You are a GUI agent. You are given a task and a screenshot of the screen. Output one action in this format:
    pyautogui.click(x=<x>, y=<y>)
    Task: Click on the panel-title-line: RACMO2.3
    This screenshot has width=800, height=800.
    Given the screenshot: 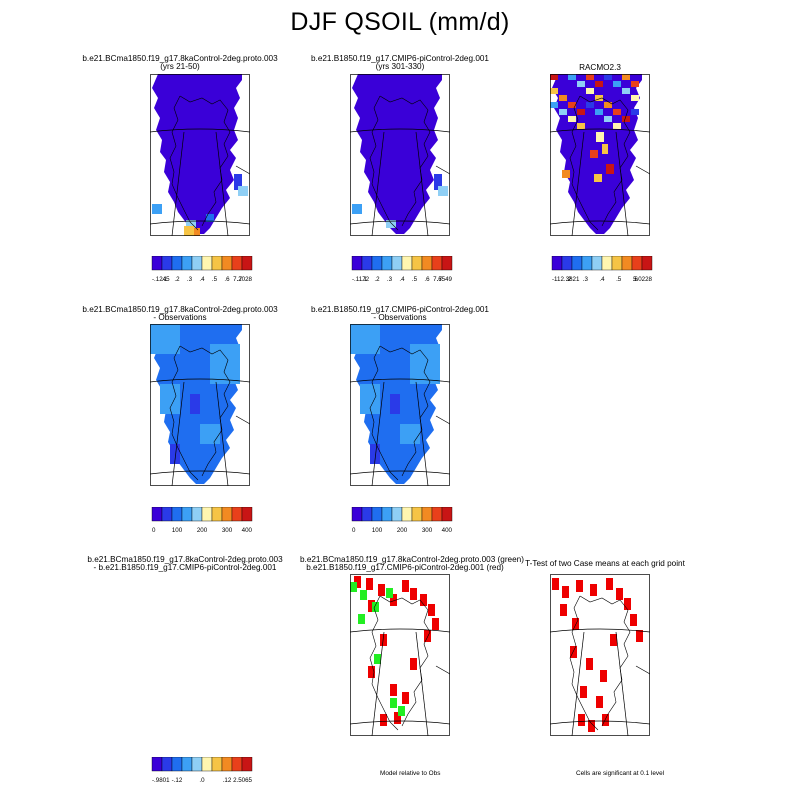 What is the action you would take?
    pyautogui.click(x=600, y=67)
    